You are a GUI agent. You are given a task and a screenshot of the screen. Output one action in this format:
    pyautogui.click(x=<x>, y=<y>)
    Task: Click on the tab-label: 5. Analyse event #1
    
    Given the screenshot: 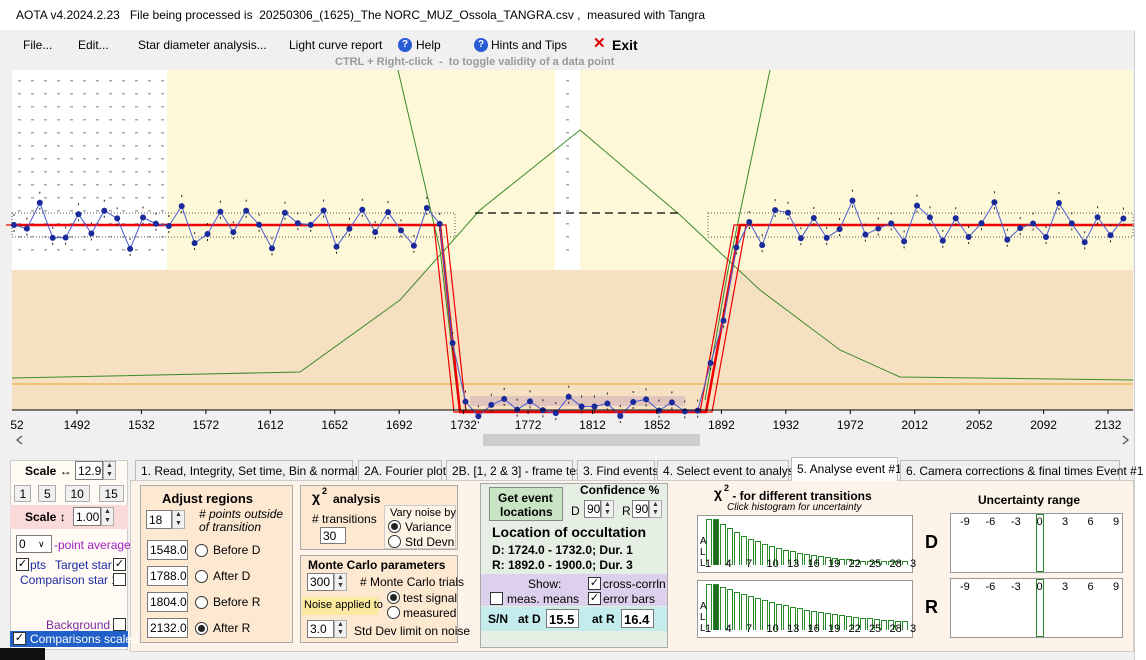 What is the action you would take?
    pyautogui.click(x=849, y=469)
    